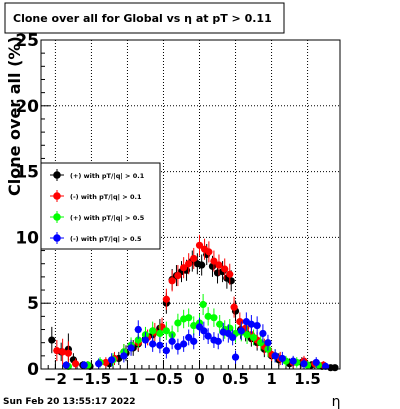  I want to click on y-tick-label: 20, so click(27, 107).